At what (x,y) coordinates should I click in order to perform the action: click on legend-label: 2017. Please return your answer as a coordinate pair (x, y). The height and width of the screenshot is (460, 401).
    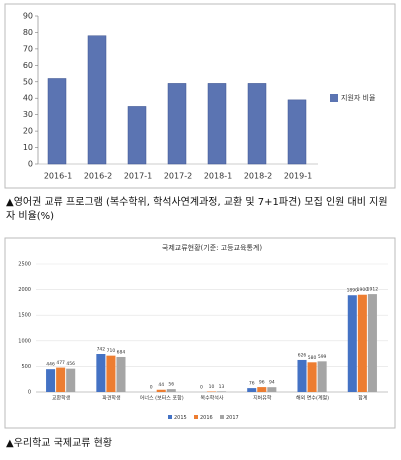
    Looking at the image, I should click on (232, 418).